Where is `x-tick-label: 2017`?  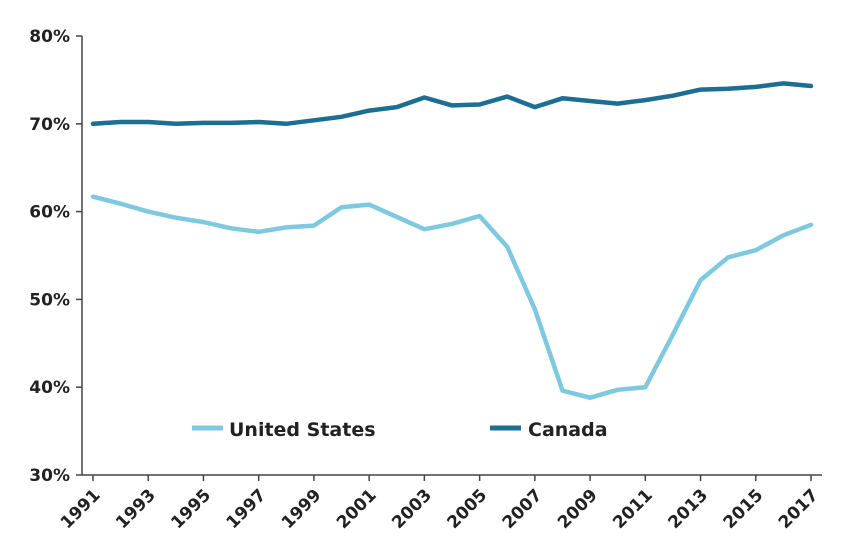 x-tick-label: 2017 is located at coordinates (799, 509).